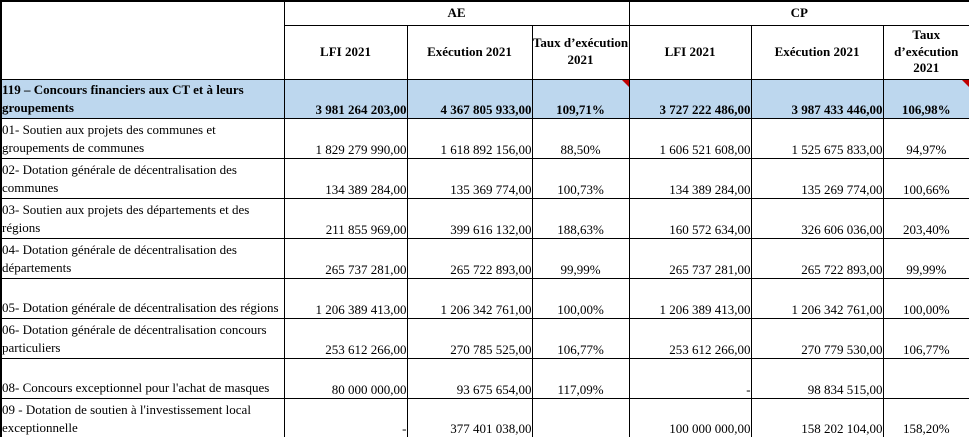 This screenshot has height=437, width=969. What do you see at coordinates (345, 258) in the screenshot?
I see `cell-ae-lfi: 265 737 281,00` at bounding box center [345, 258].